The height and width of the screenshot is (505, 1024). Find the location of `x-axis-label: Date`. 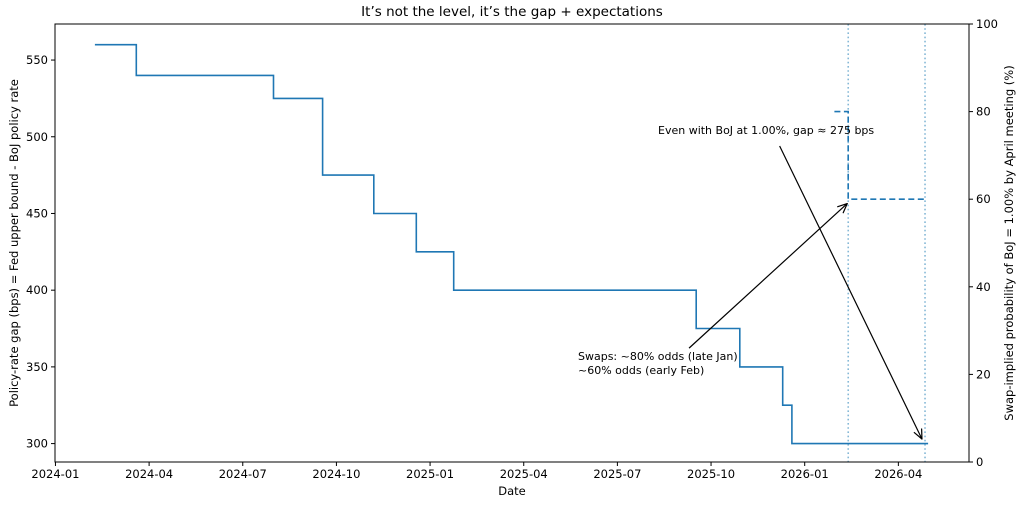

x-axis-label: Date is located at coordinates (512, 491).